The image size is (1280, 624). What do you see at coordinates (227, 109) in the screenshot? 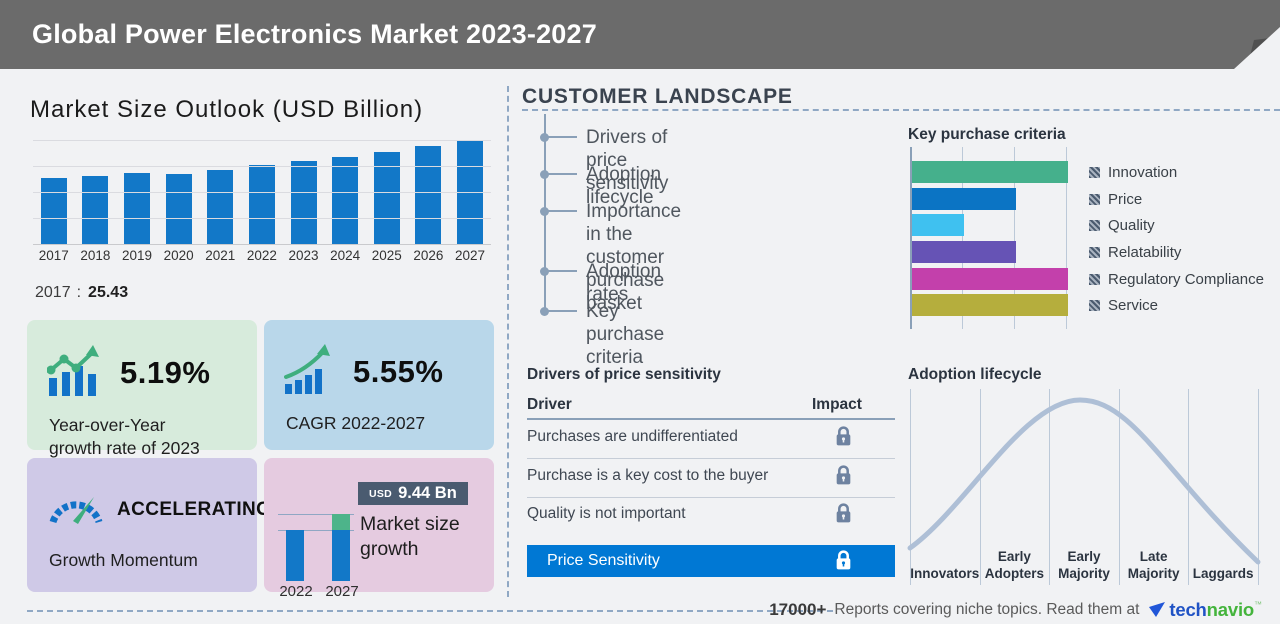
I see `market-size-outlook-title: Market Size Outlook (USD Billion)` at bounding box center [227, 109].